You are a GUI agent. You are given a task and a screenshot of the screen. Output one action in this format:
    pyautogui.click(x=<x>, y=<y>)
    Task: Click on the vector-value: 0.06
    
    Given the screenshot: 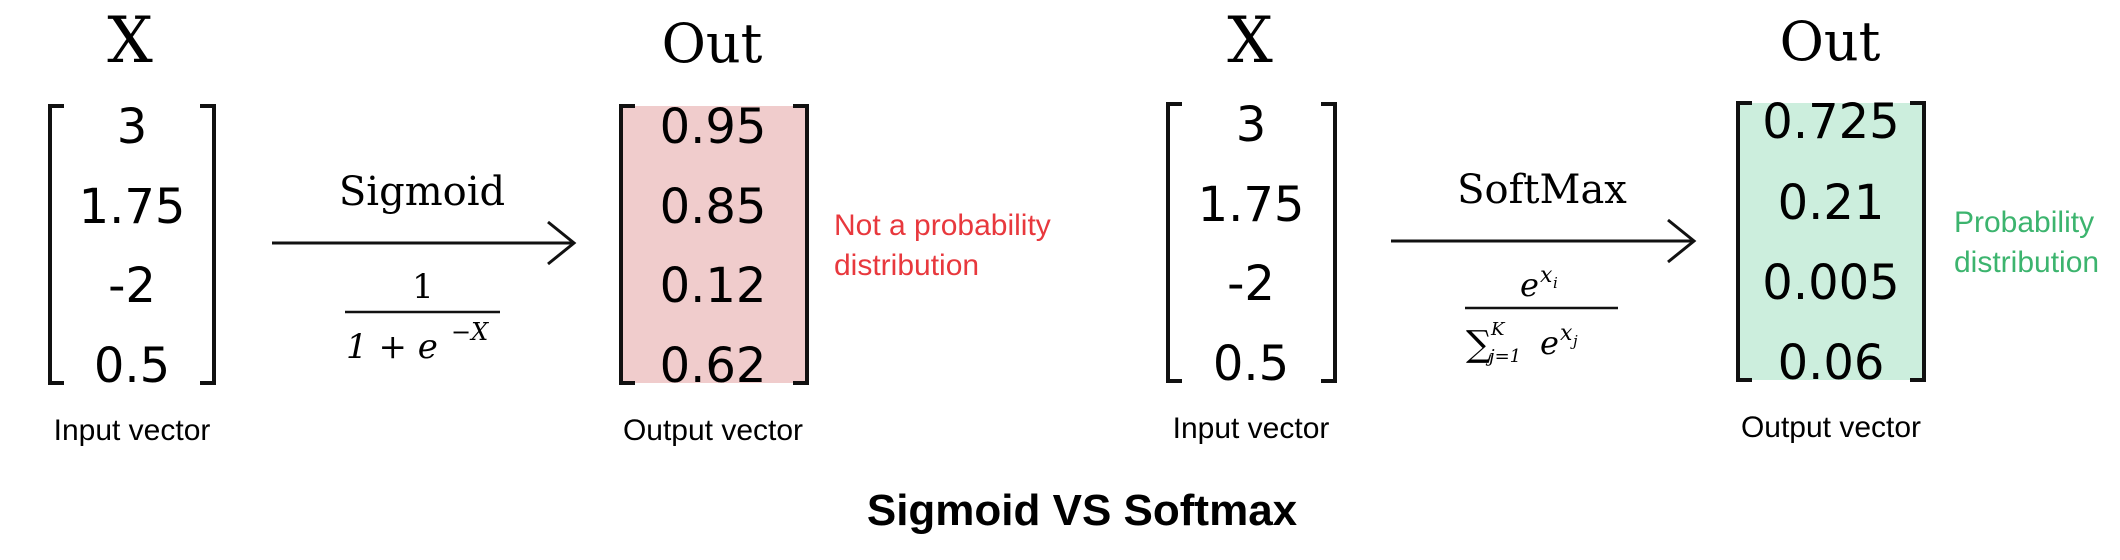 What is the action you would take?
    pyautogui.click(x=1831, y=363)
    